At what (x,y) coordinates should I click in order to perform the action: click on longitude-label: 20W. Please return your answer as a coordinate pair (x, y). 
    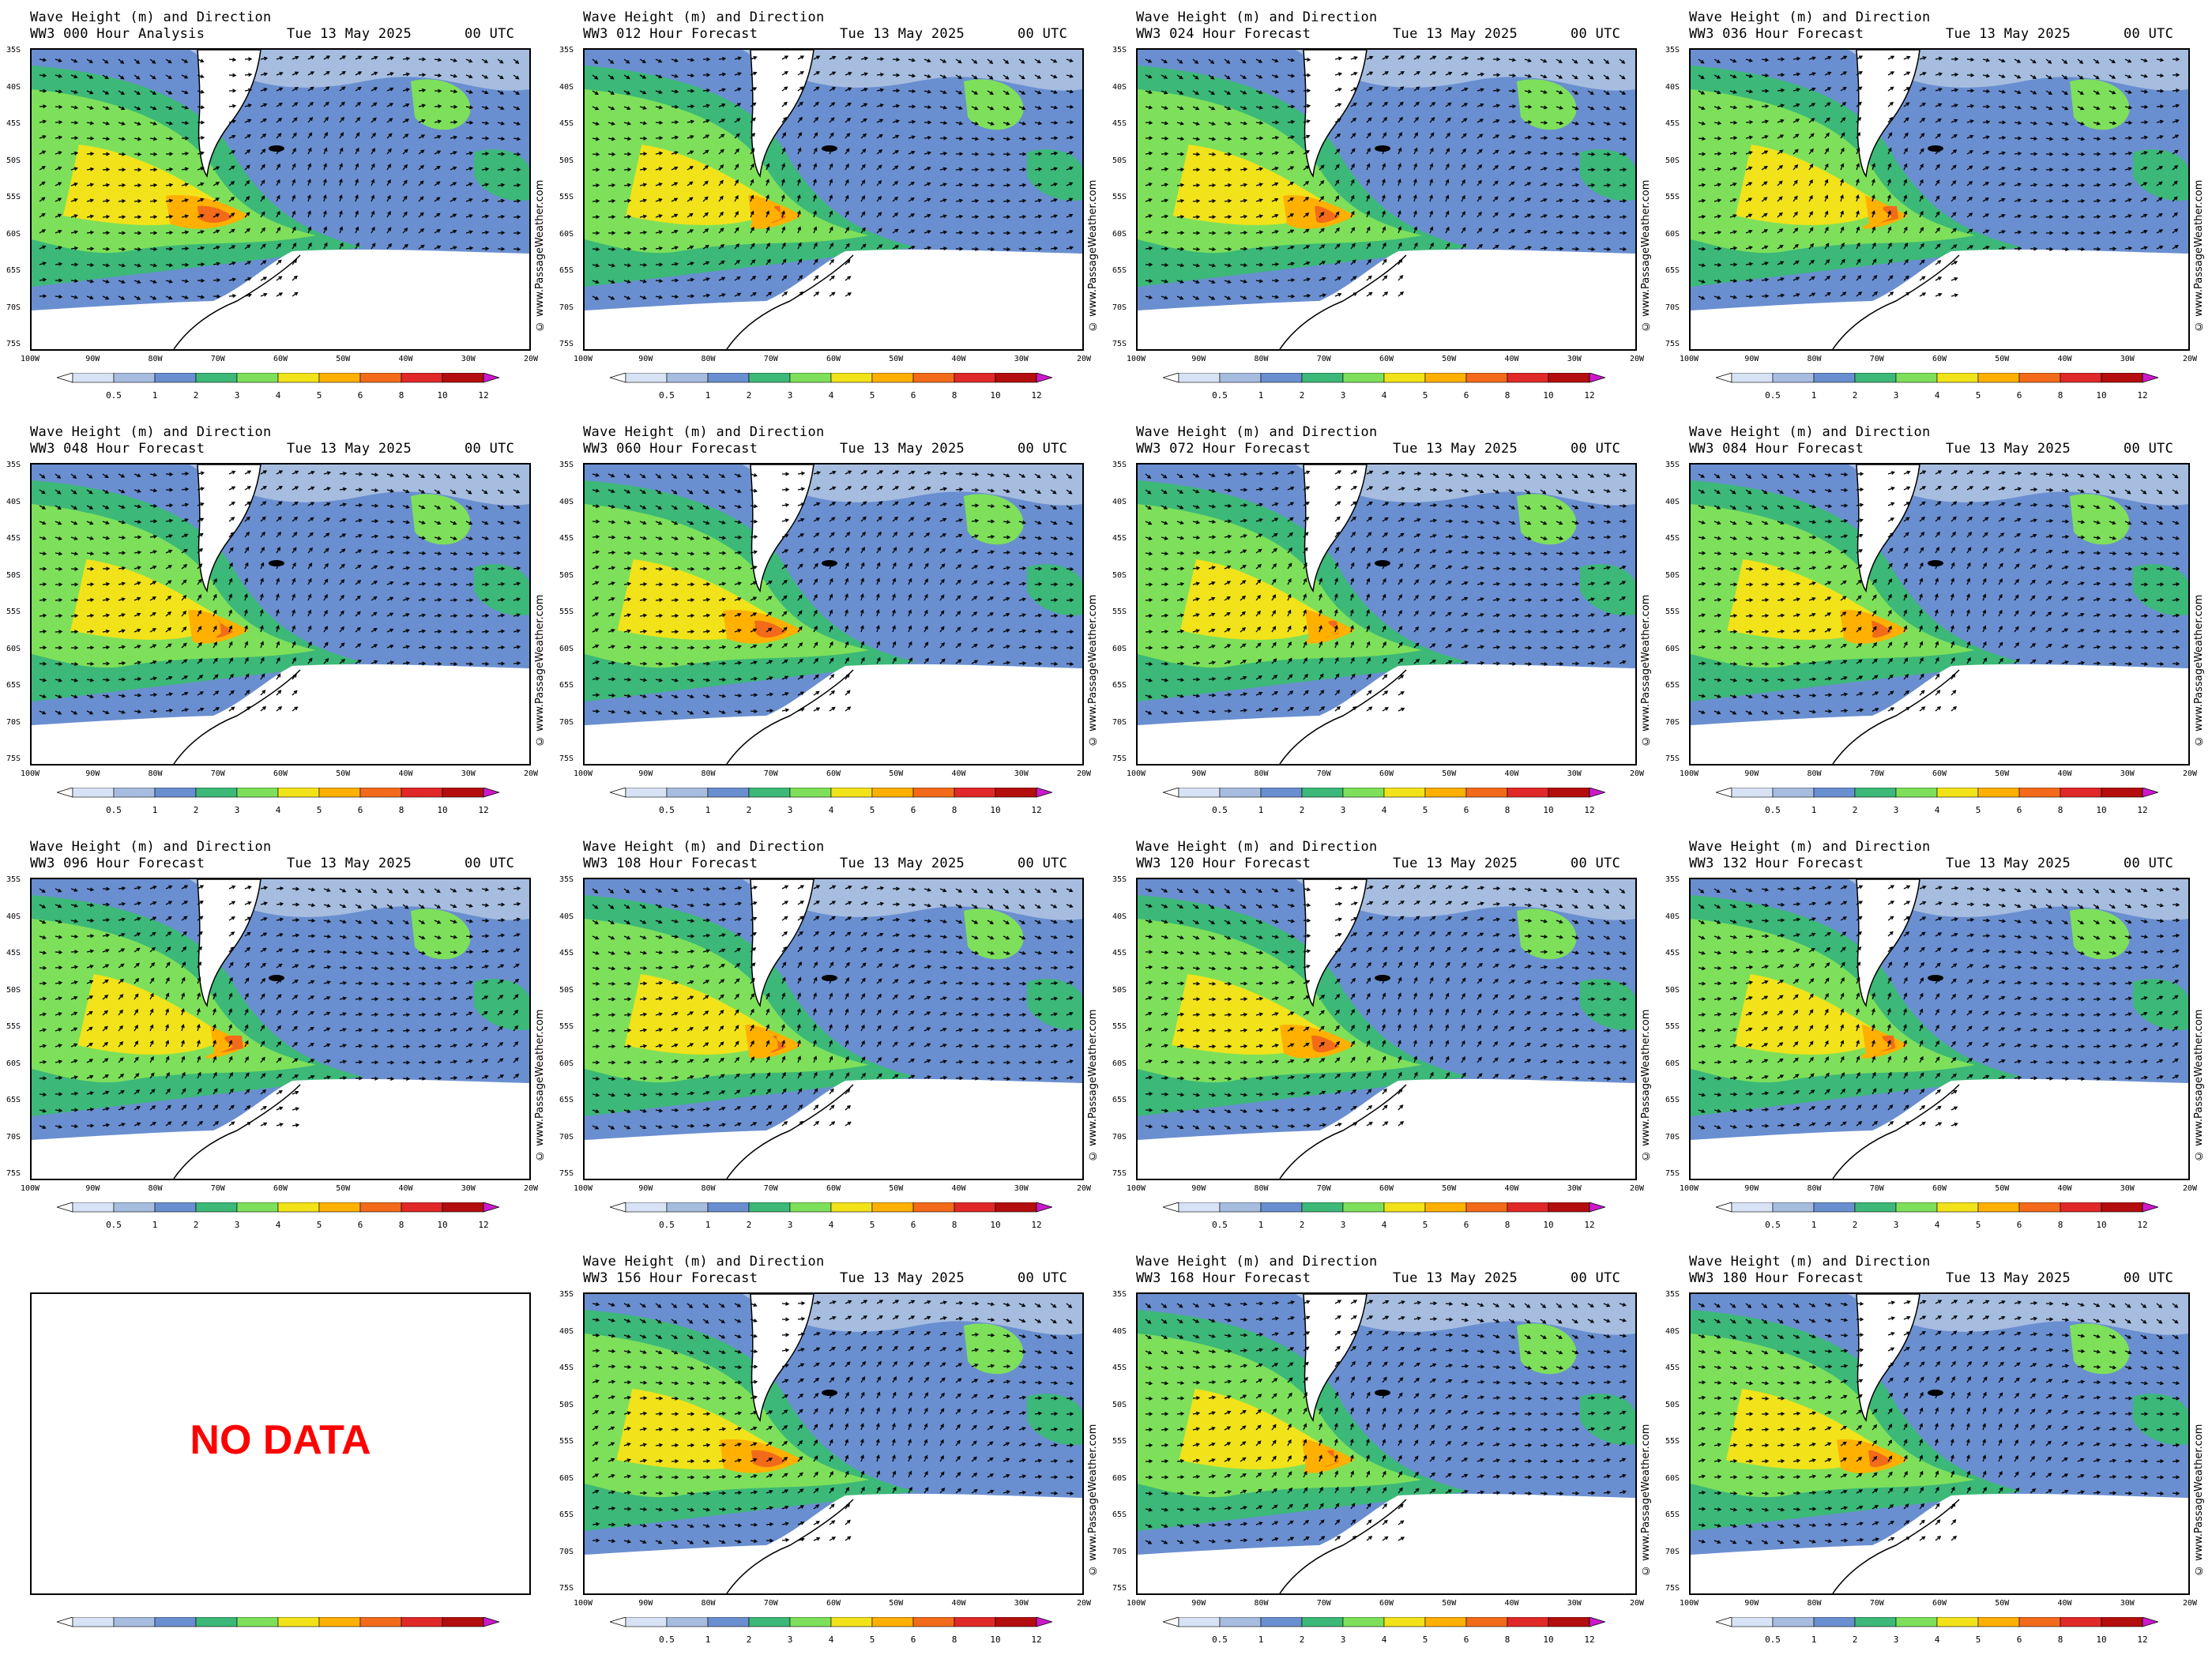
    Looking at the image, I should click on (1637, 359).